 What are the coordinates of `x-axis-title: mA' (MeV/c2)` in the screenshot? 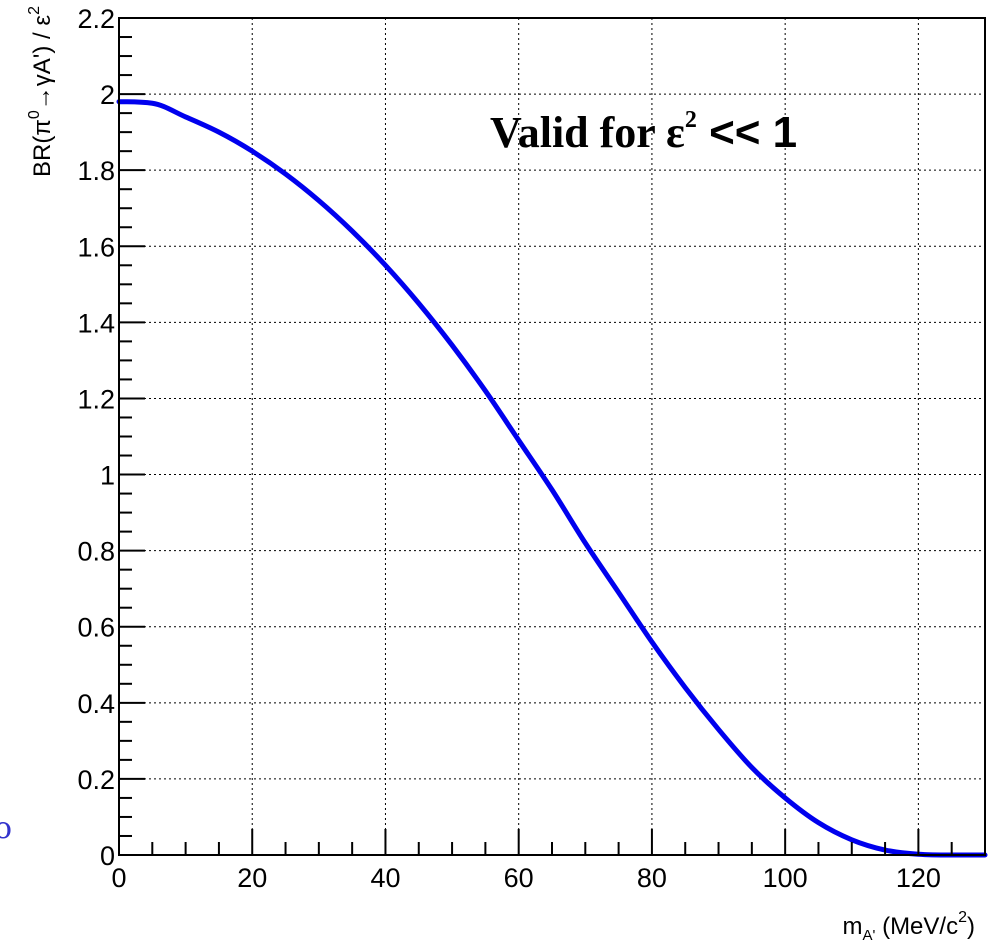 It's located at (909, 926).